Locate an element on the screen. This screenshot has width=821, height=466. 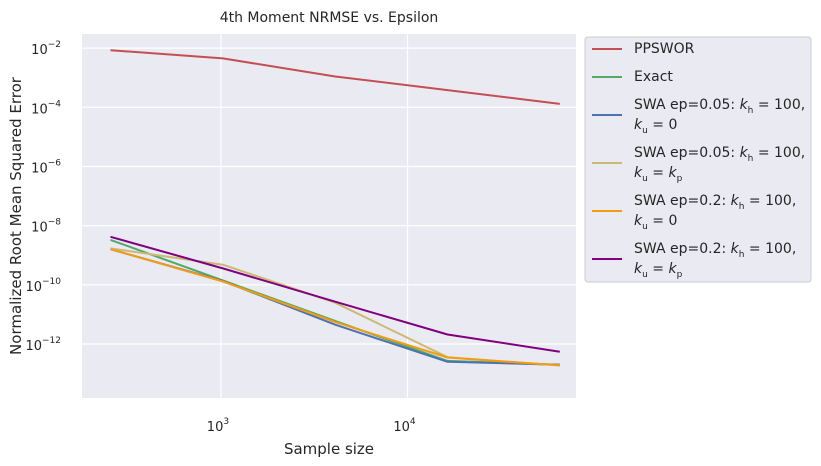
chart-title: 4th Moment NRMSE vs. Epsilon is located at coordinates (329, 18).